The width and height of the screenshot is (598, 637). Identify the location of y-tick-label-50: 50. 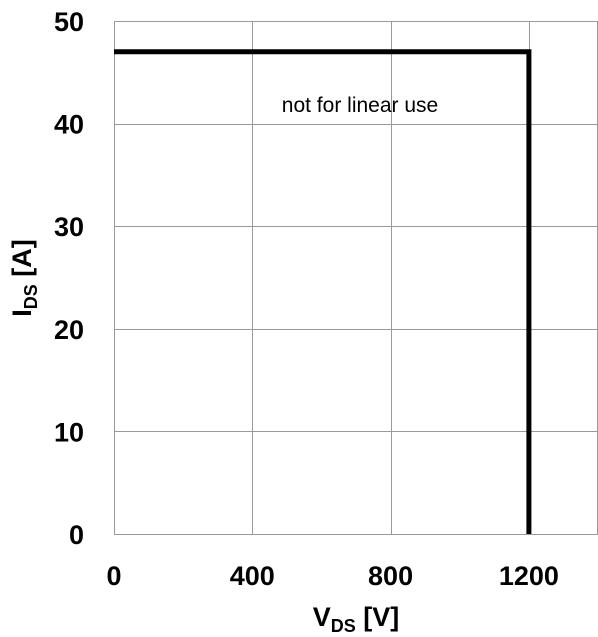
(69, 22).